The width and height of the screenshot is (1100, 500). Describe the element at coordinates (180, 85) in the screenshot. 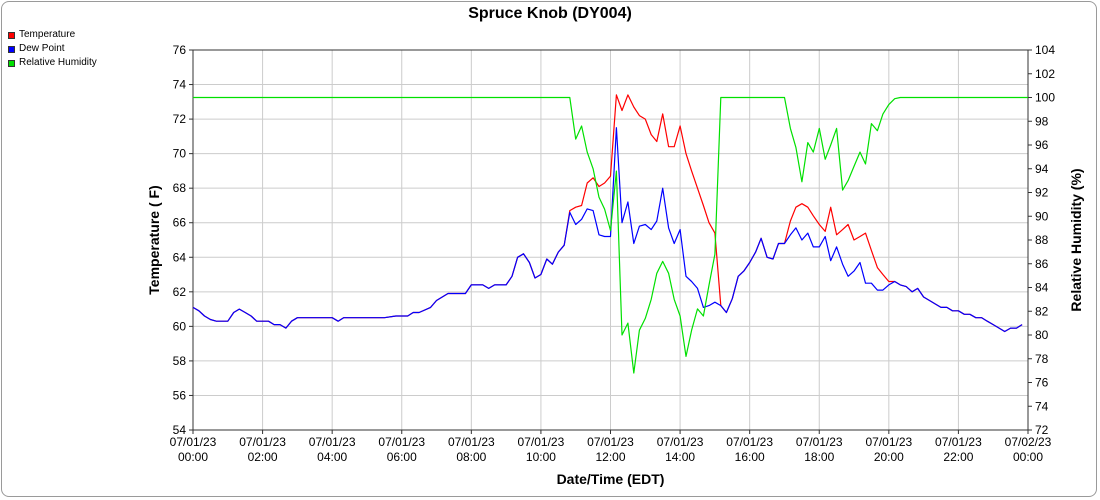

I see `y-tick-label: 74` at that location.